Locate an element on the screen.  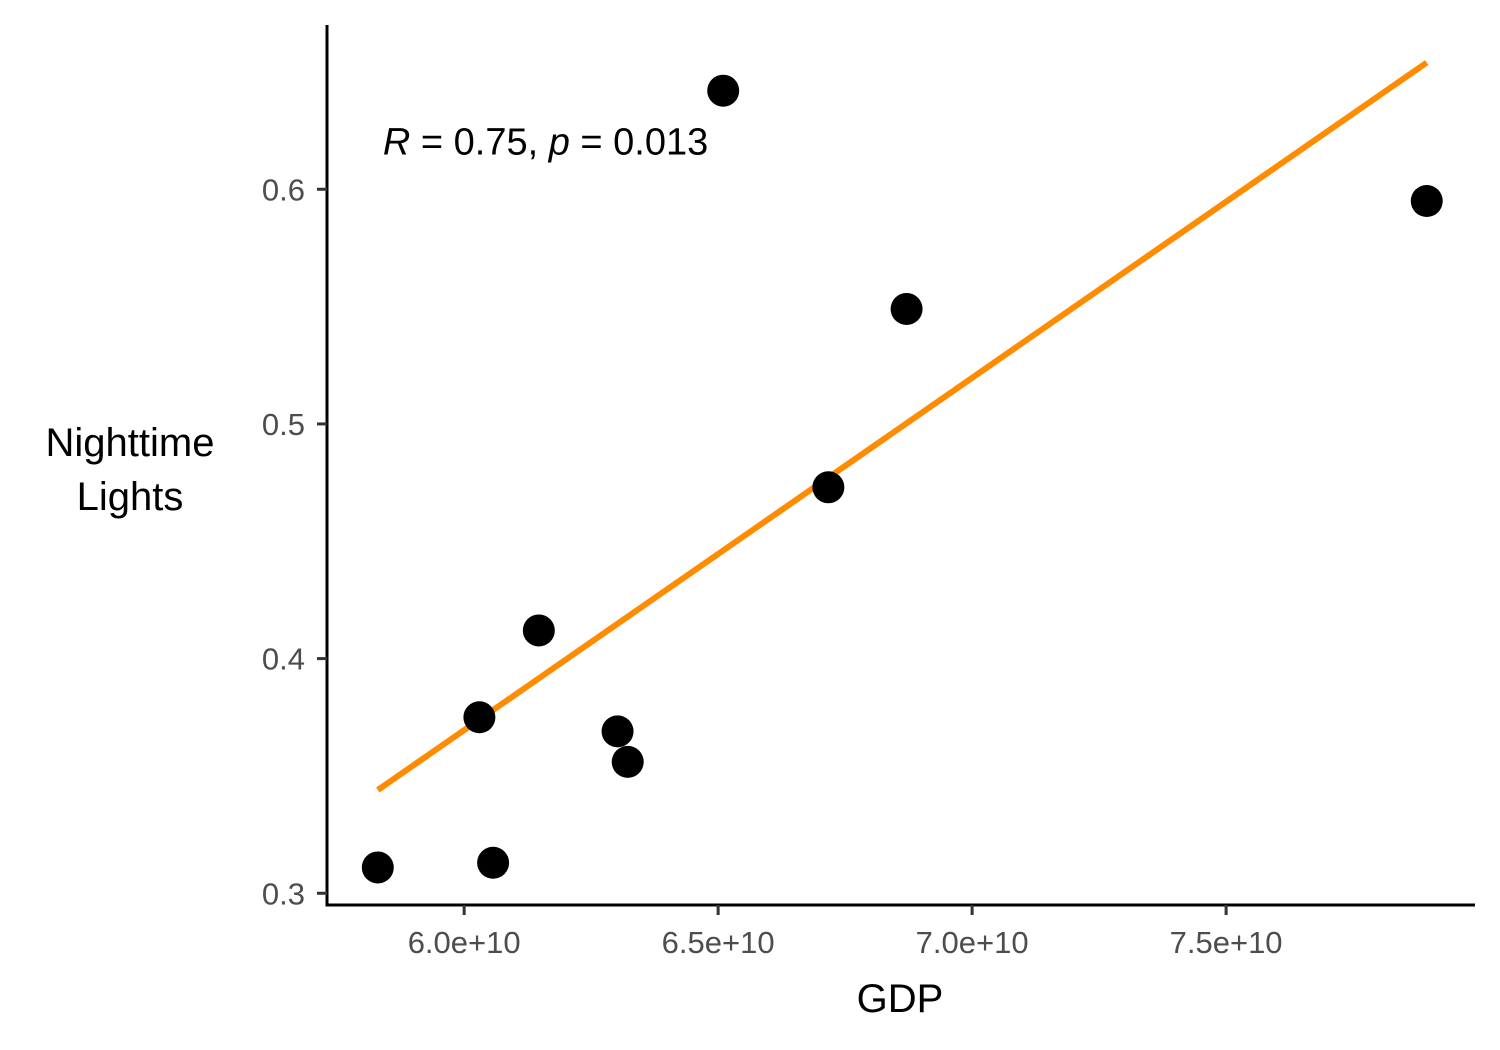
y-ticks: 0.3 0.4 0.5 0.6 is located at coordinates (294, 541).